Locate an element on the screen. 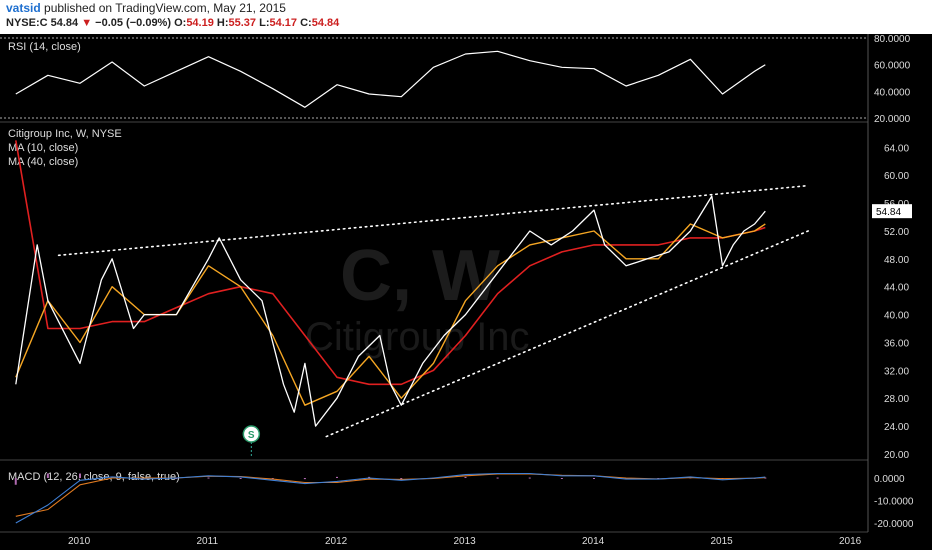 The width and height of the screenshot is (932, 550). high-label: H: is located at coordinates (222, 23).